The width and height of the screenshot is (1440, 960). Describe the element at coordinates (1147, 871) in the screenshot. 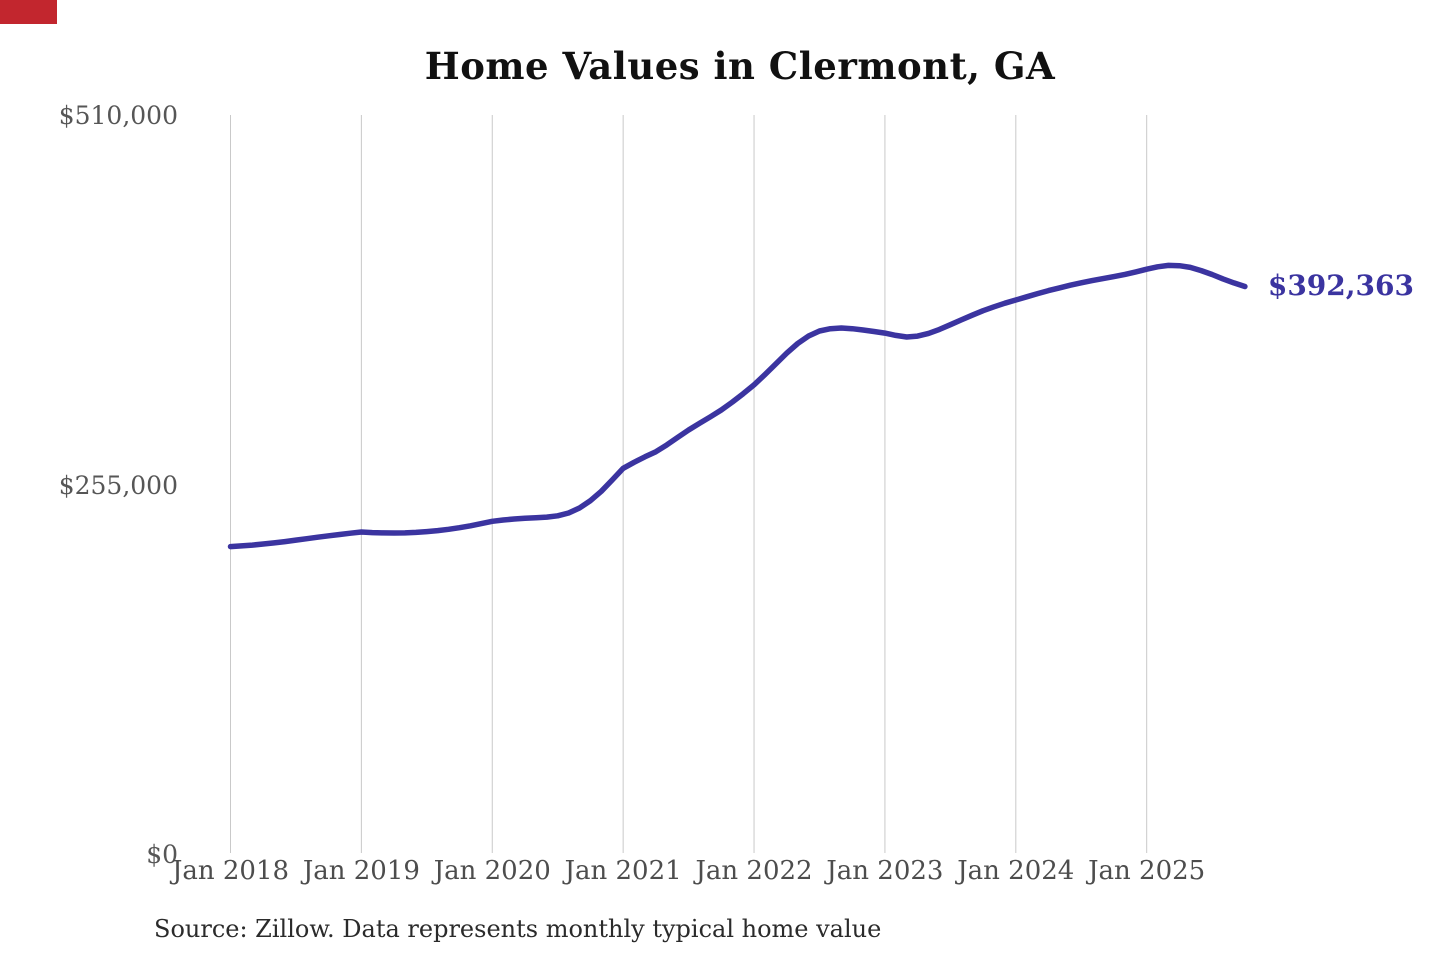

I see `x-tick-label: Jan 2025` at that location.